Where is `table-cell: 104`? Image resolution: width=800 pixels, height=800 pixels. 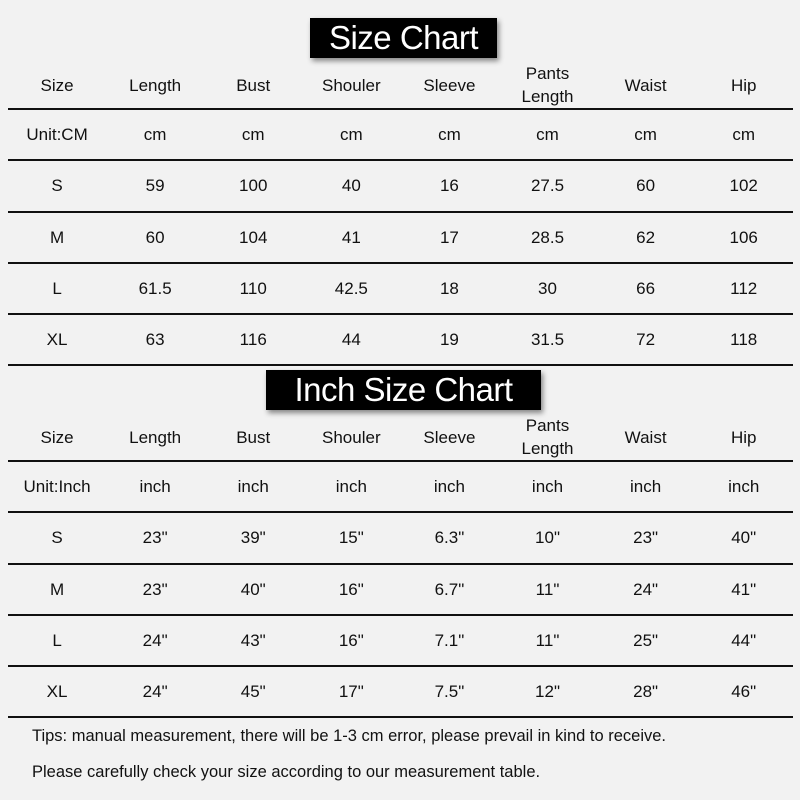 table-cell: 104 is located at coordinates (253, 237).